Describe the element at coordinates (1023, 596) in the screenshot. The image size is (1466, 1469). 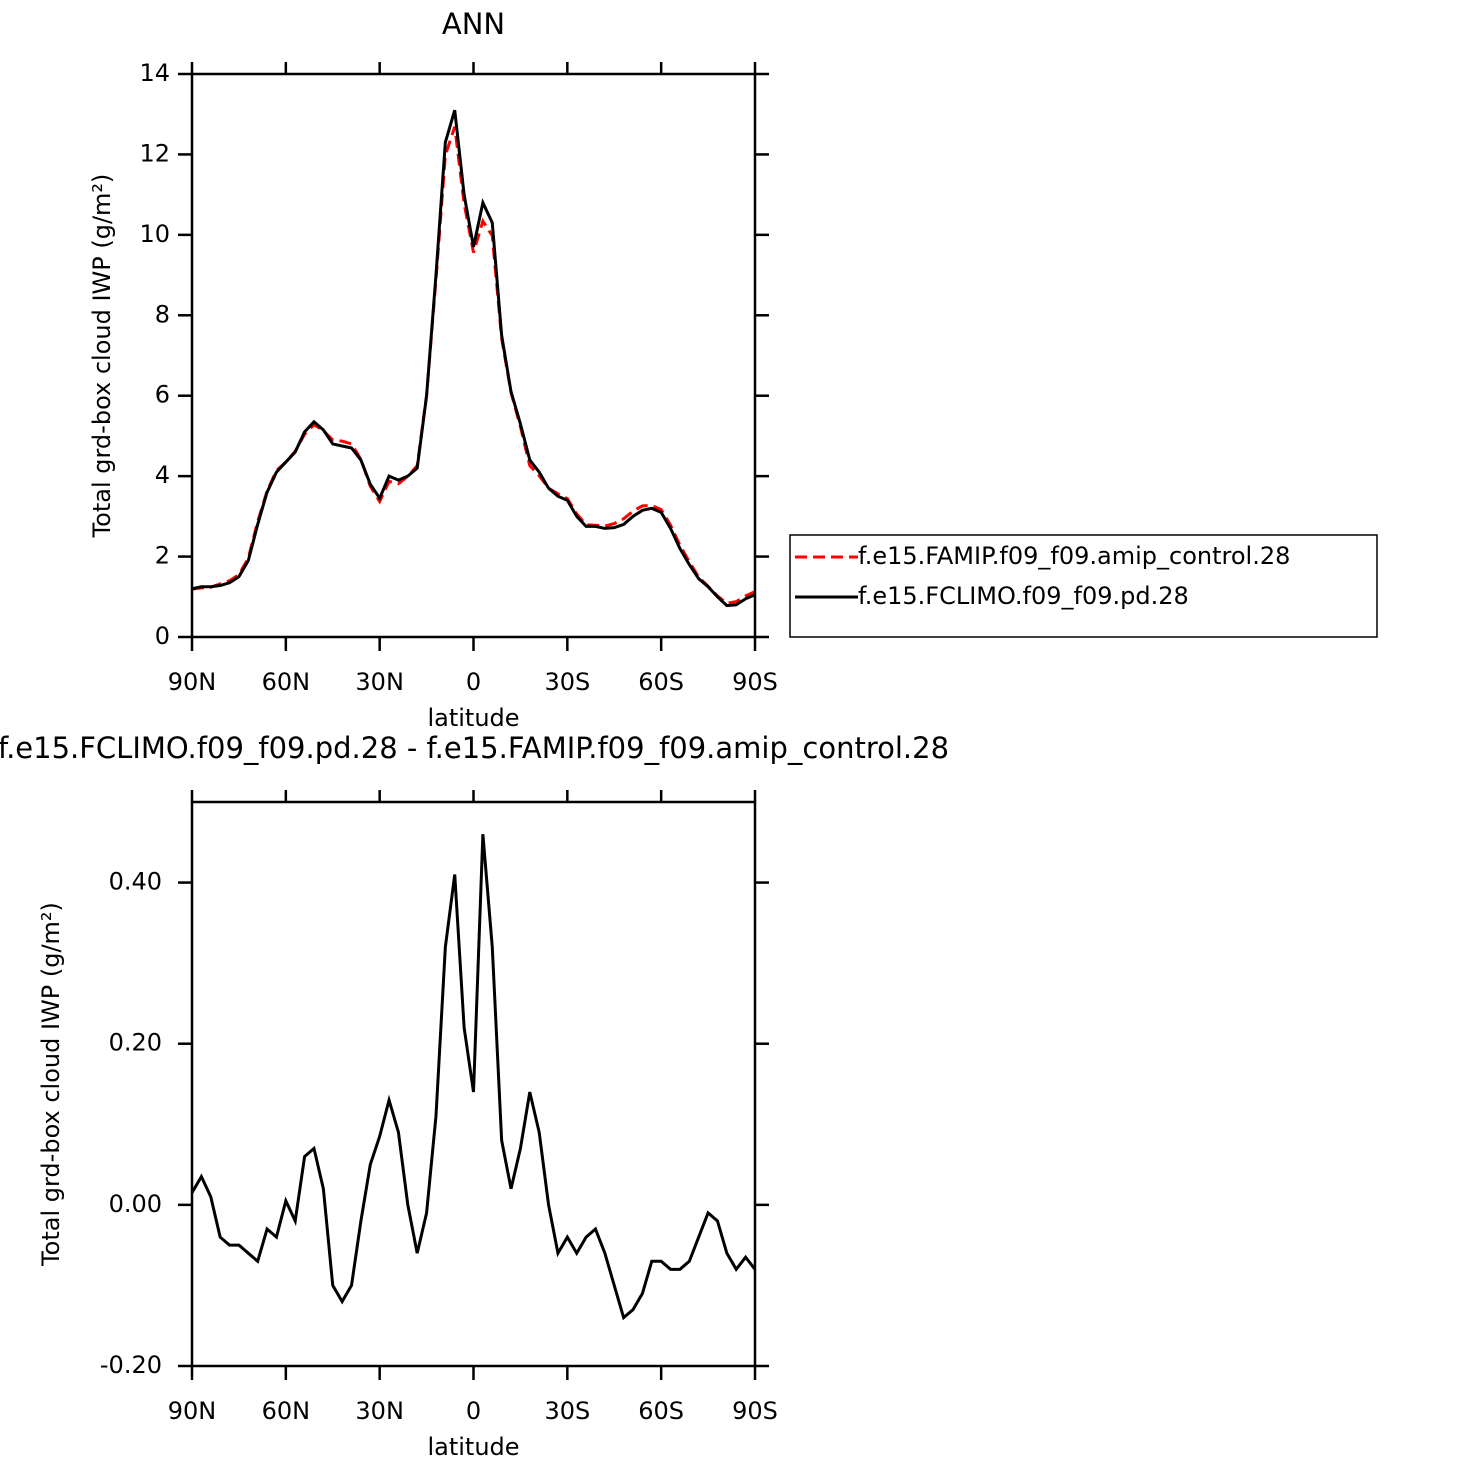
I see `legend-label: f.e15.FCLIMO.f09_f09.pd.28` at that location.